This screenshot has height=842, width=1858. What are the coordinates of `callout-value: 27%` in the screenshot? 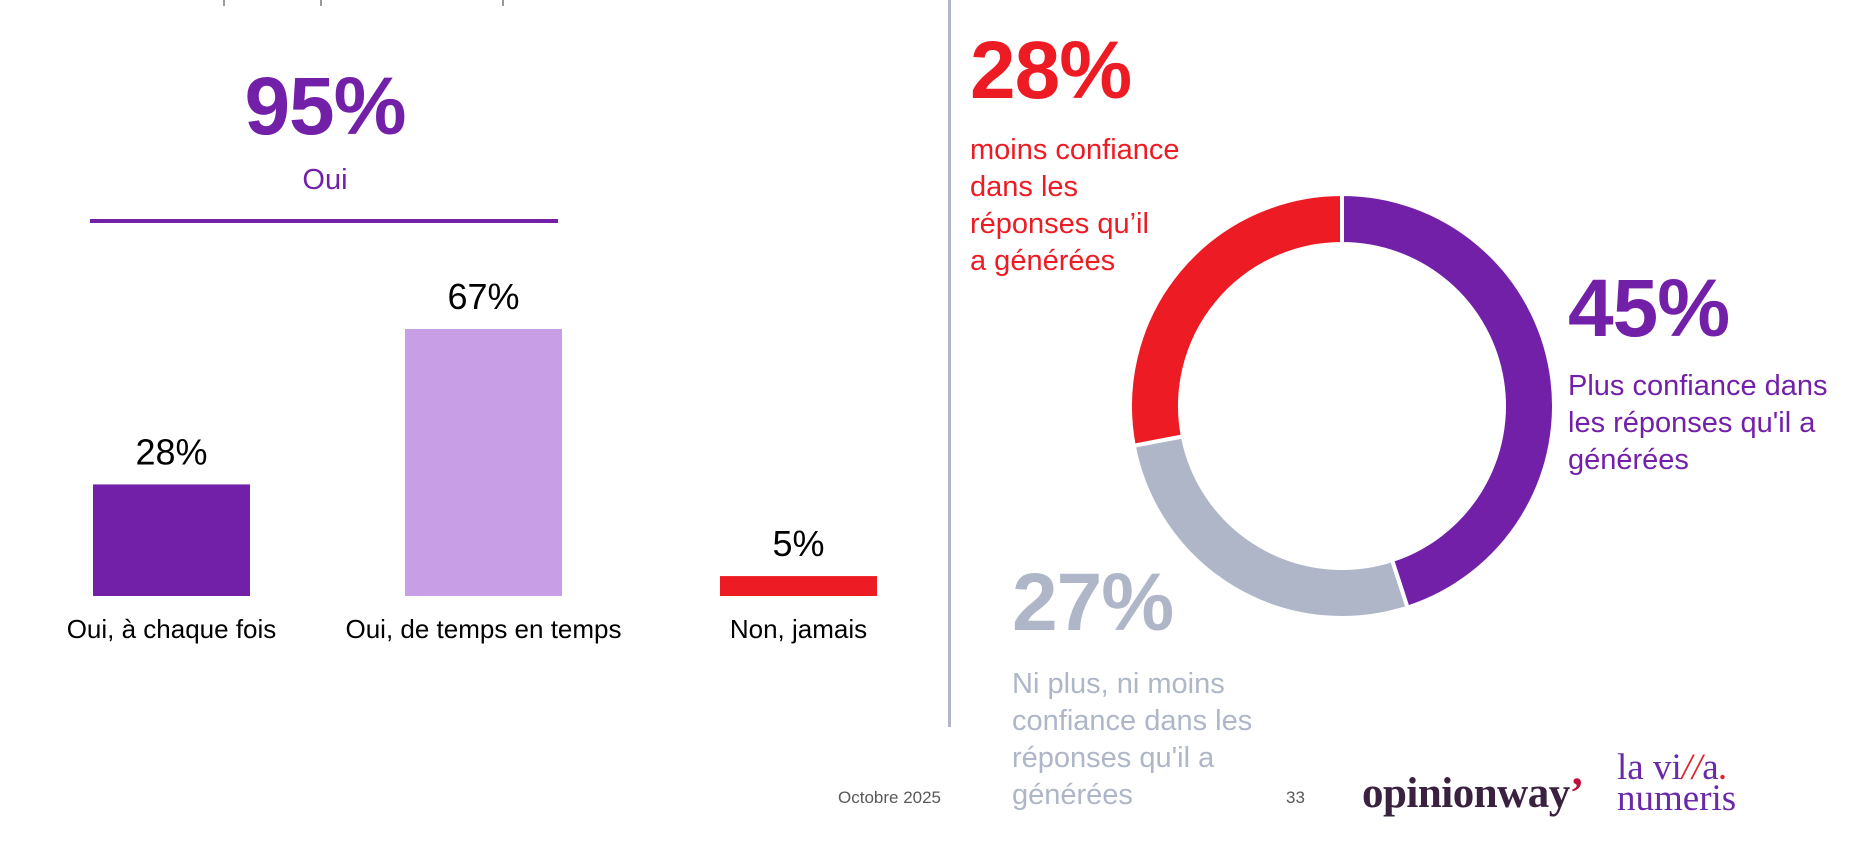 It's located at (1093, 602).